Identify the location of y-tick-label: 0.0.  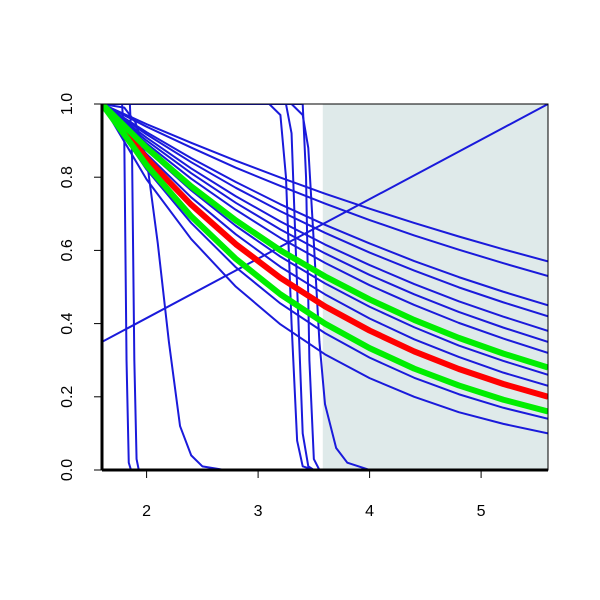
(67, 470).